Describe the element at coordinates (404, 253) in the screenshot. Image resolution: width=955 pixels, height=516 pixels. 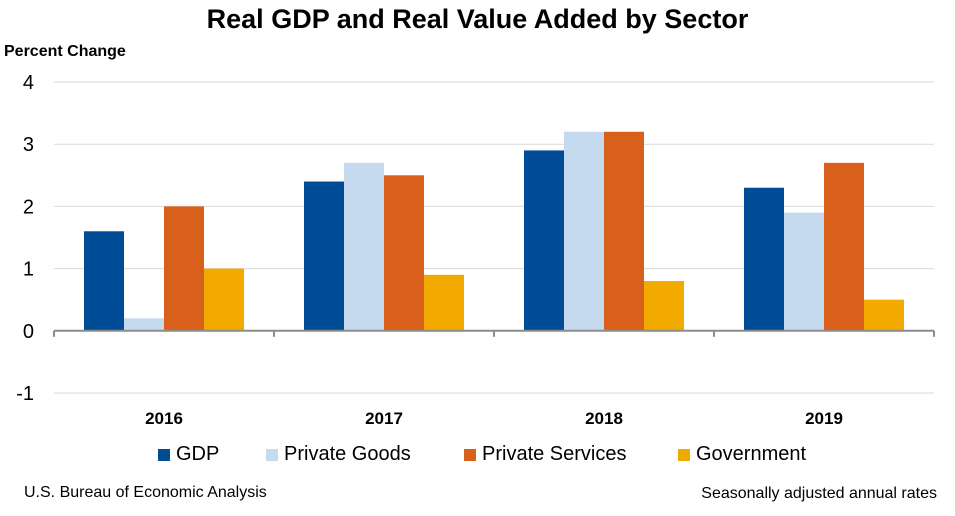
I see `bar-private-services-2017` at that location.